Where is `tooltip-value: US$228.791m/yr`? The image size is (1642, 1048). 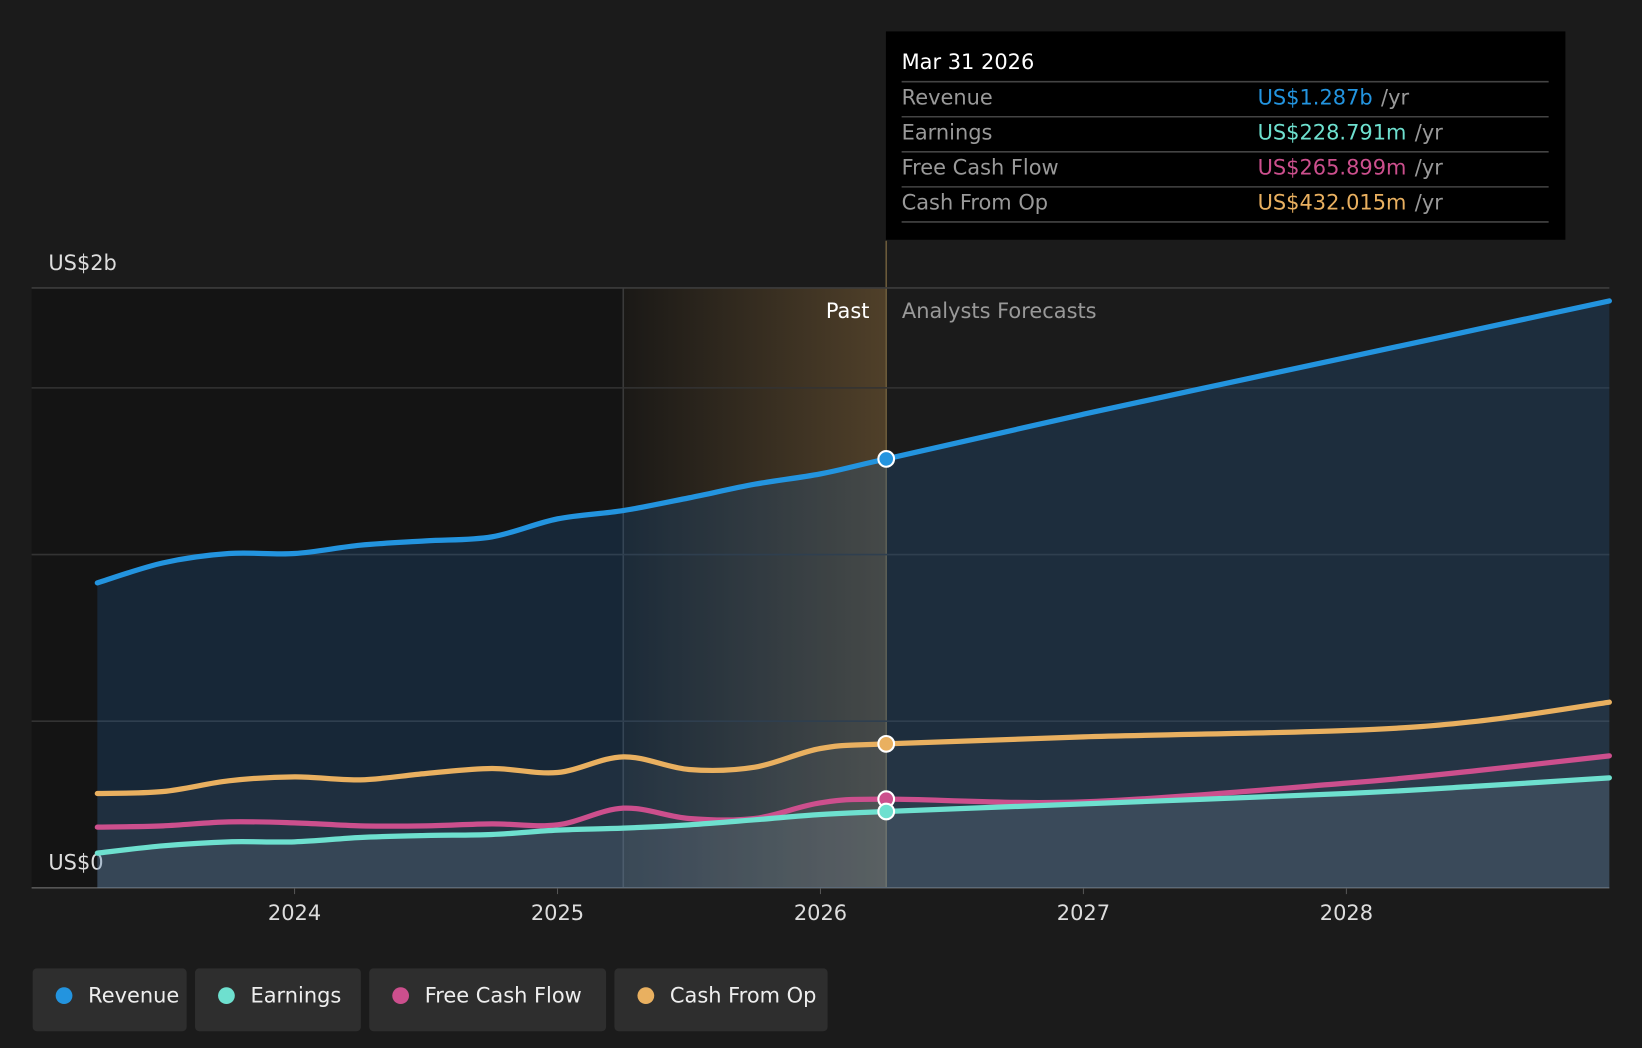
tooltip-value: US$228.791m/yr is located at coordinates (1351, 132).